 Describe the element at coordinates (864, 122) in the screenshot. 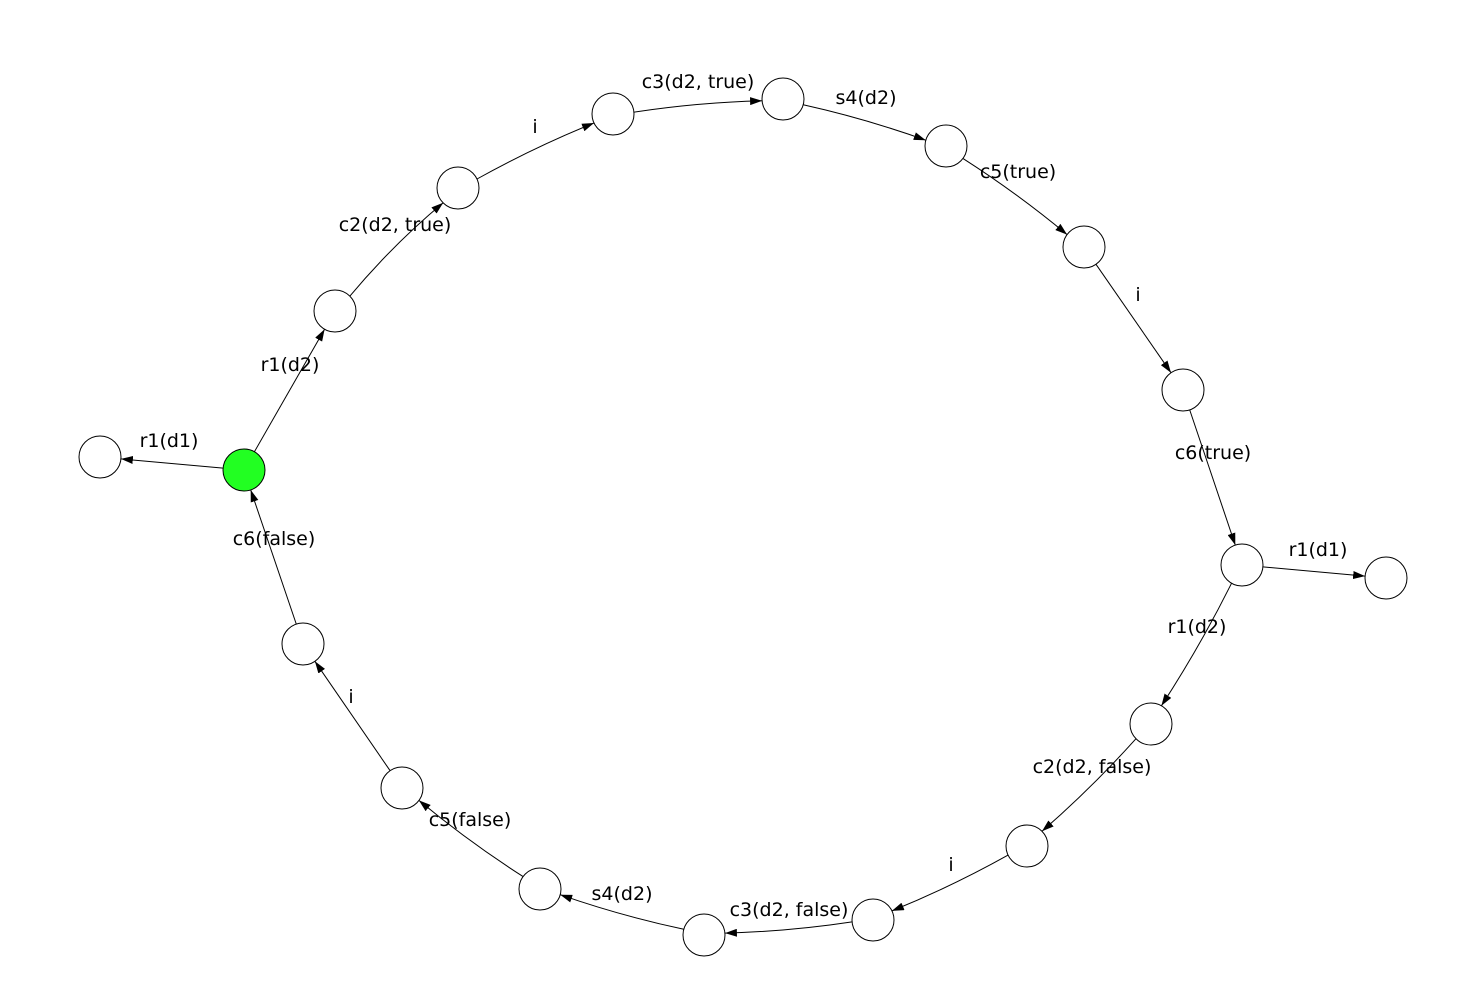

I see `transition-edge-n5-n6` at that location.